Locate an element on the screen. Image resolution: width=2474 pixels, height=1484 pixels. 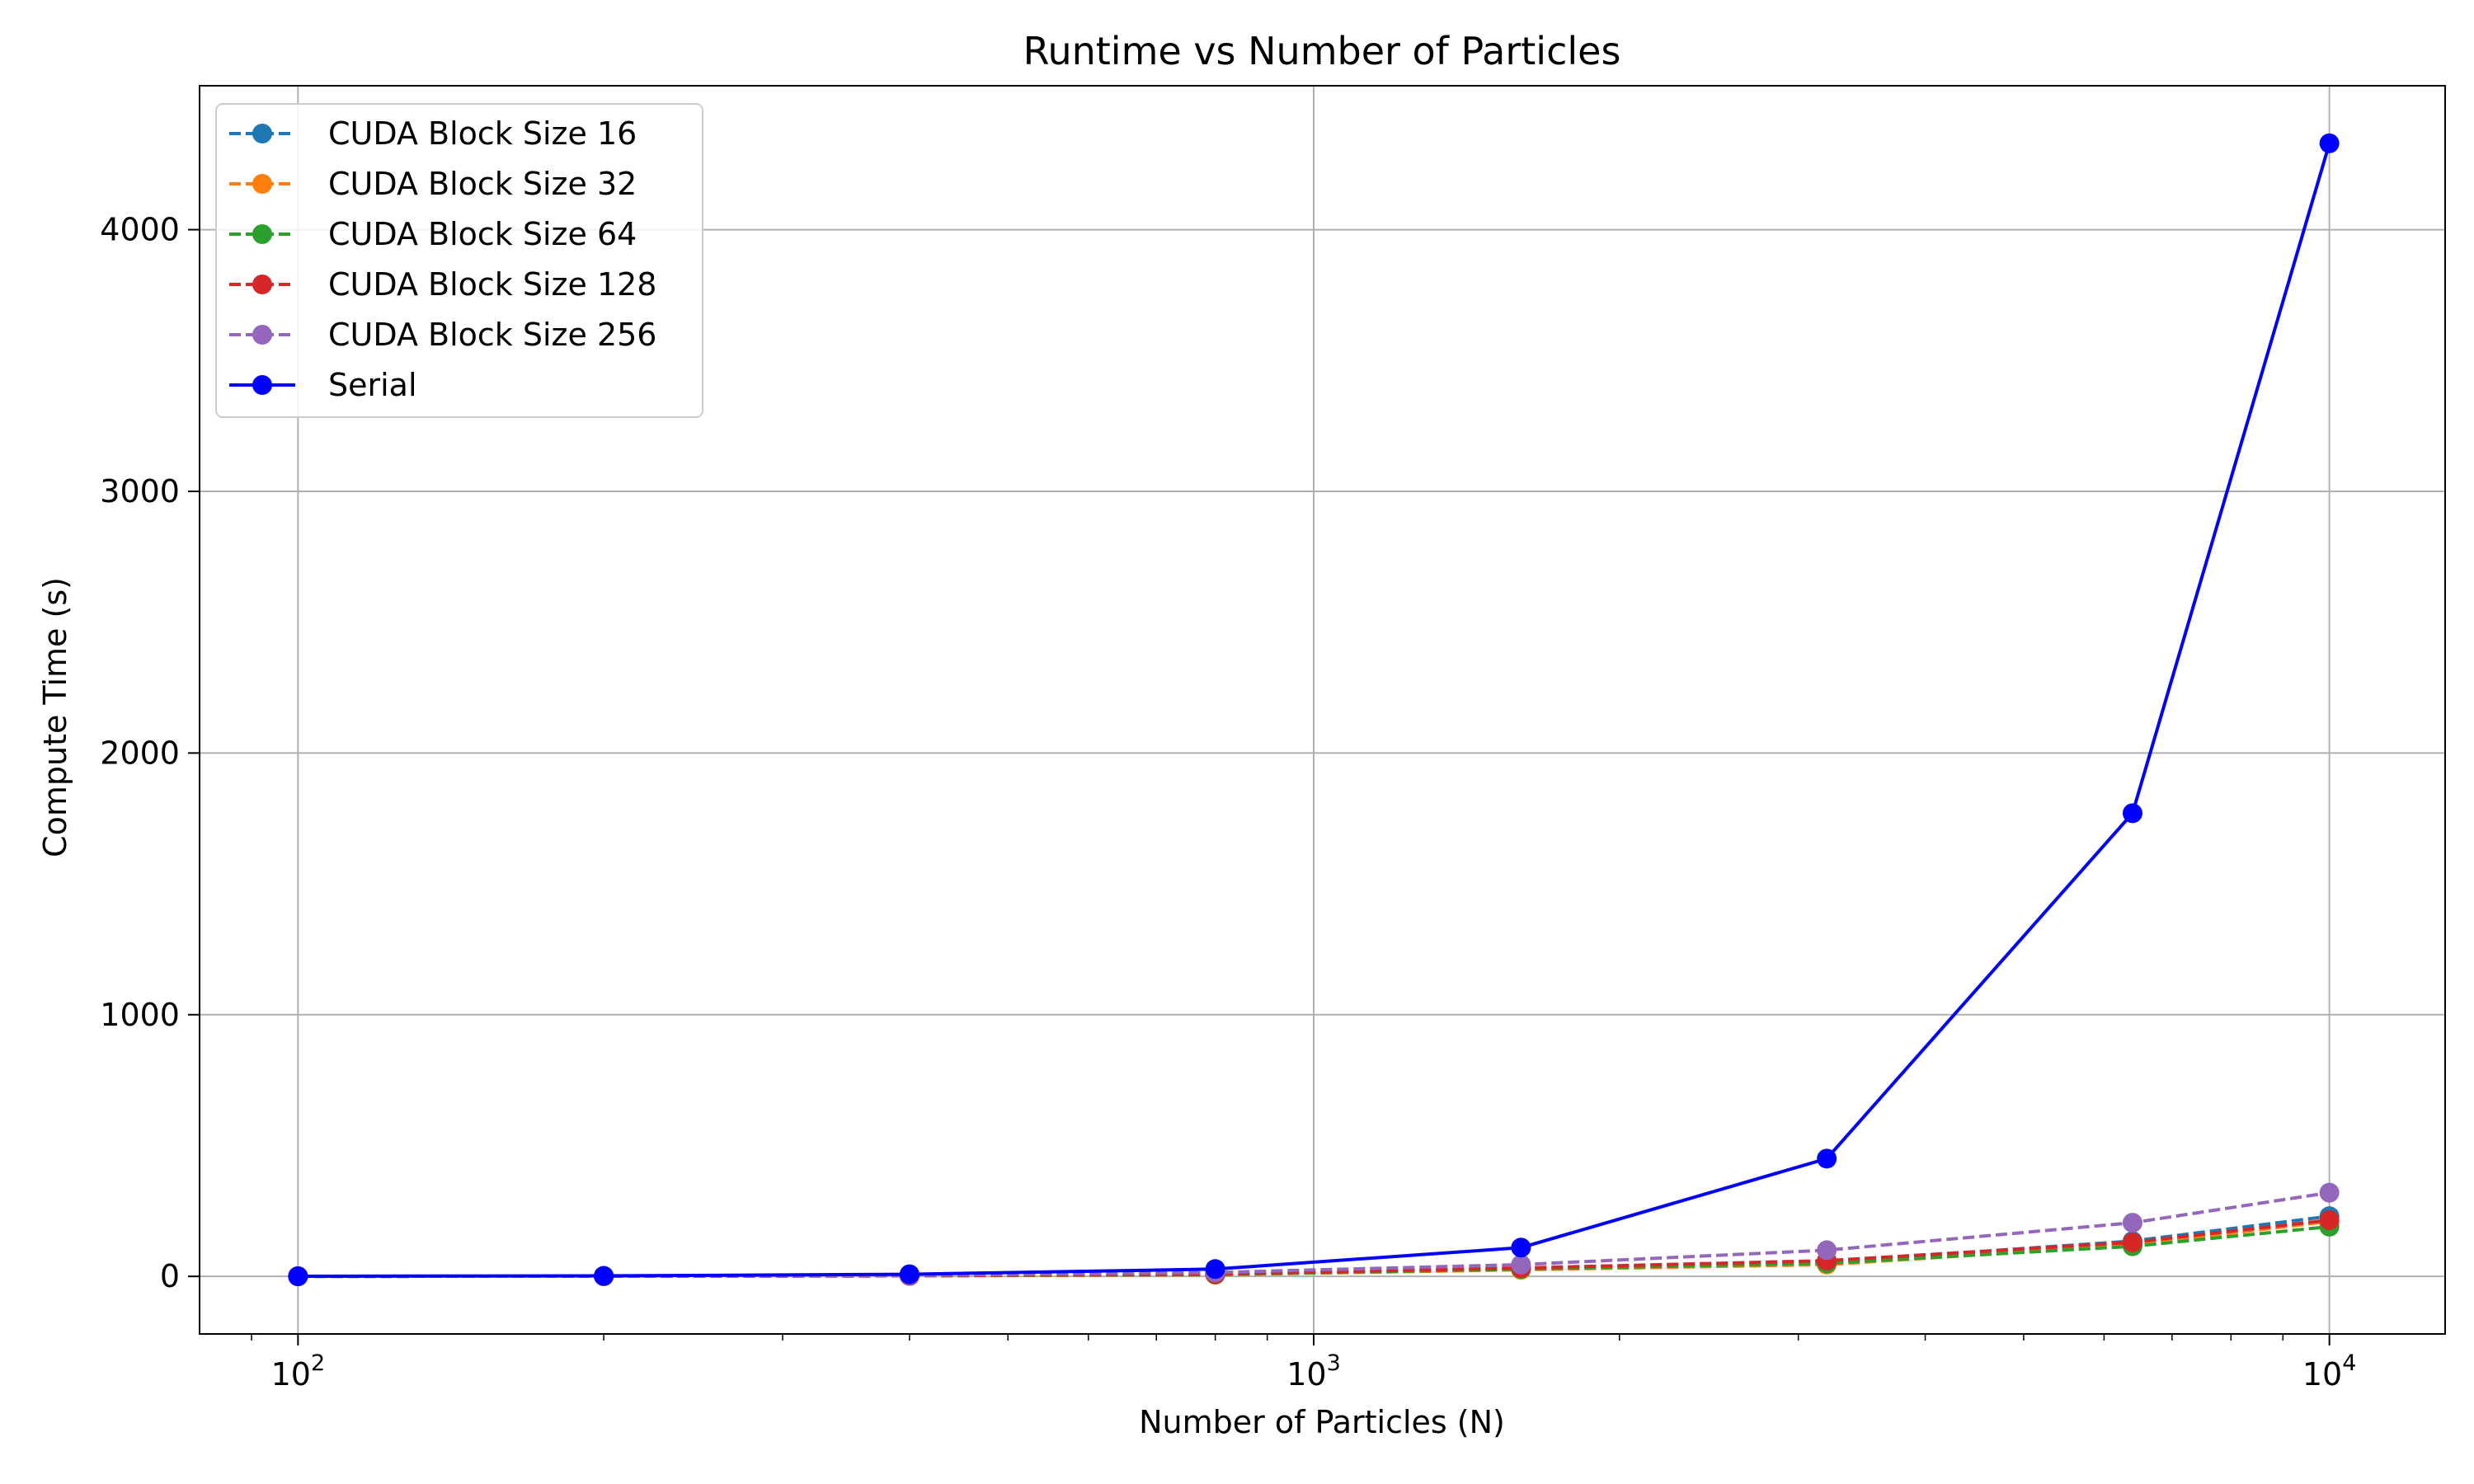
legend-label: CUDA Block Size 64 is located at coordinates (482, 234).